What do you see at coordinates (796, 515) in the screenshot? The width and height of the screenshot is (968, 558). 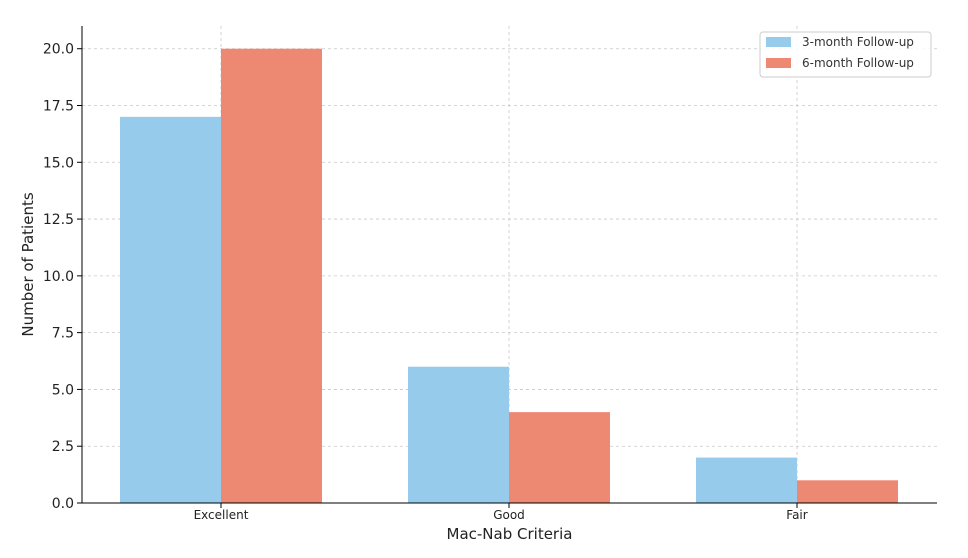 I see `x-tick-label: Fair` at bounding box center [796, 515].